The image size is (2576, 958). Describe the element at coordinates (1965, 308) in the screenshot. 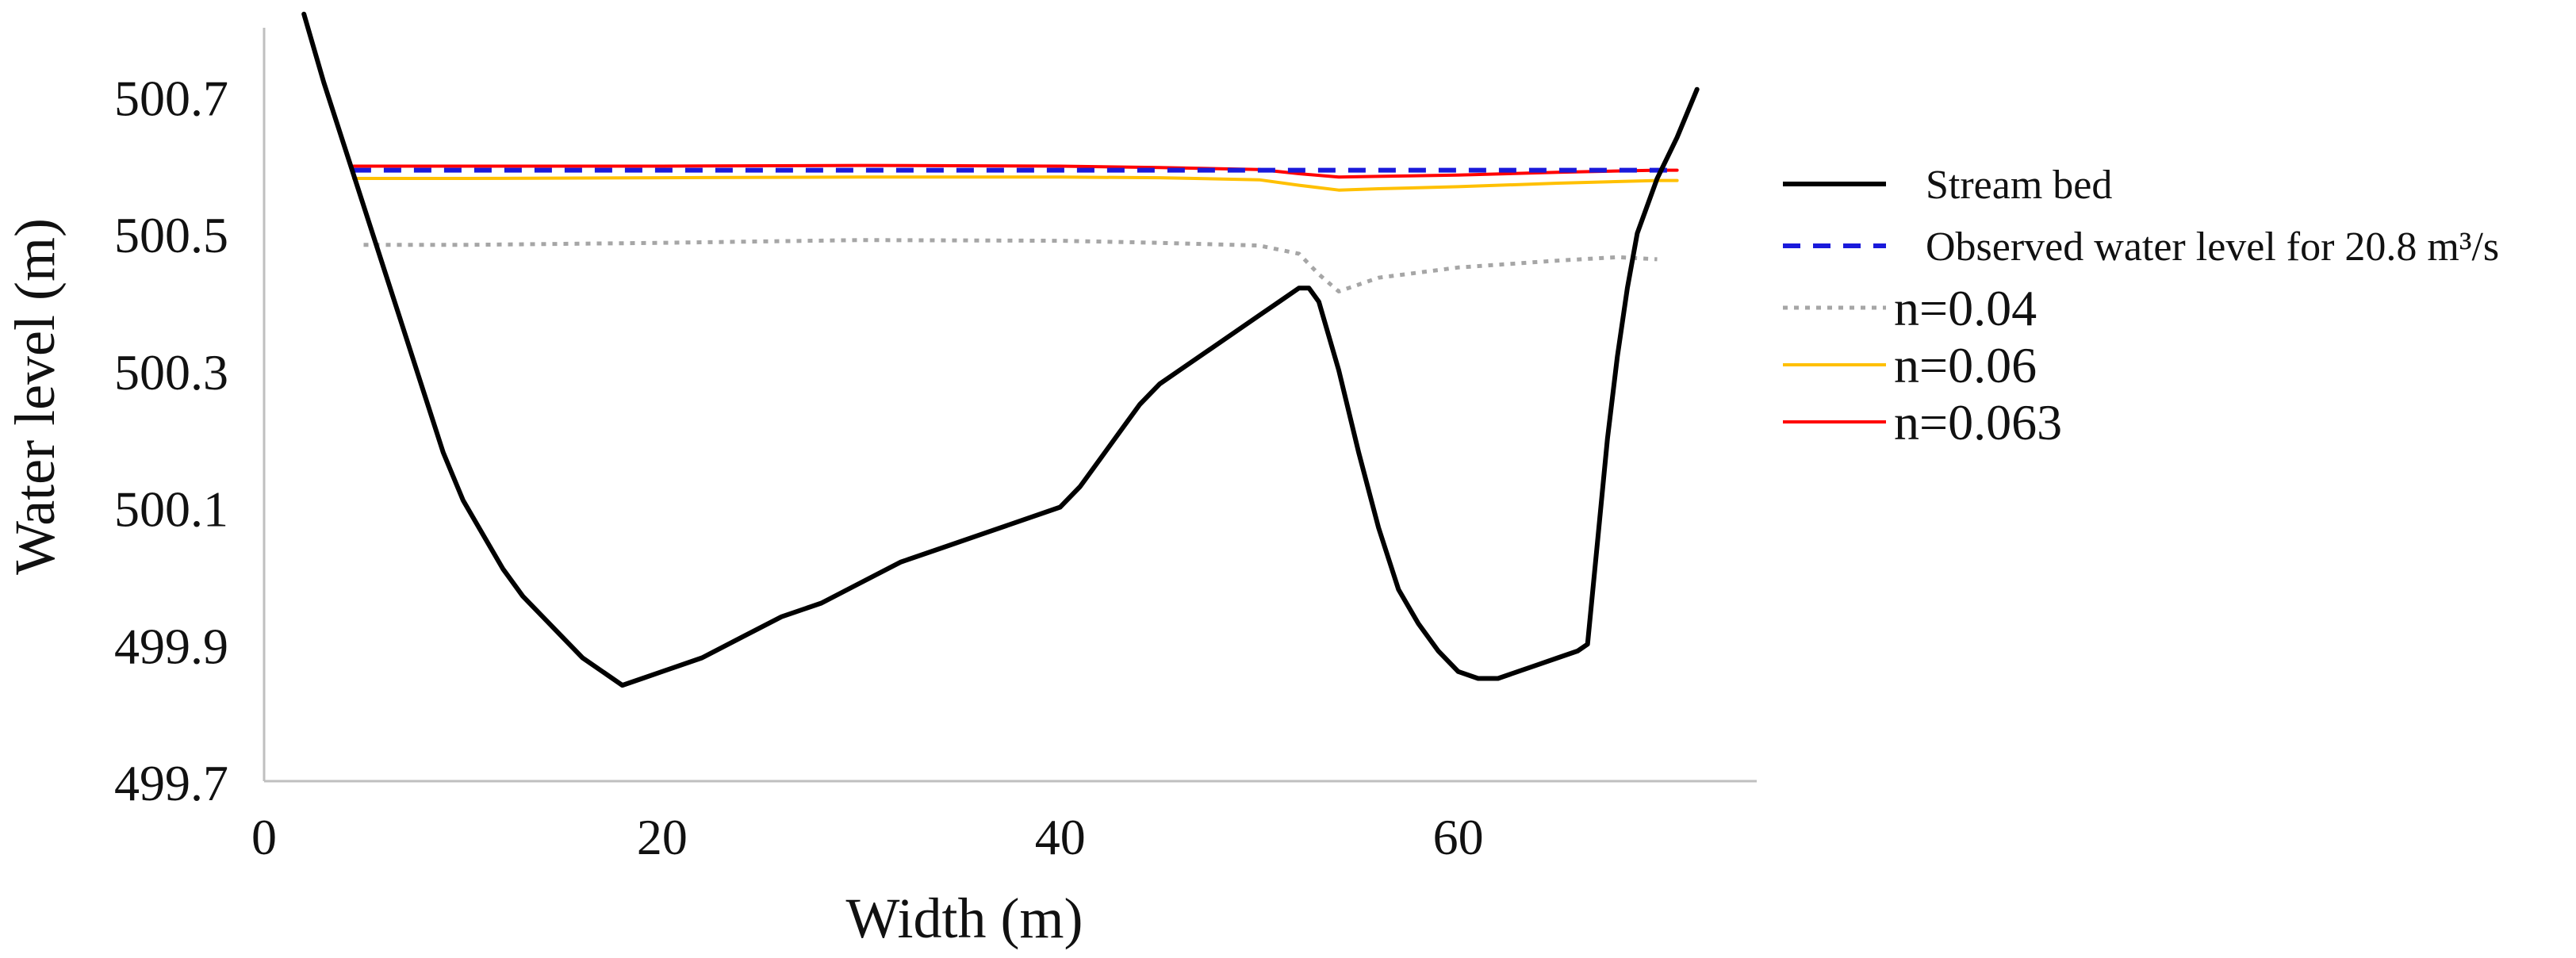

I see `legend-label: n=0.04` at that location.